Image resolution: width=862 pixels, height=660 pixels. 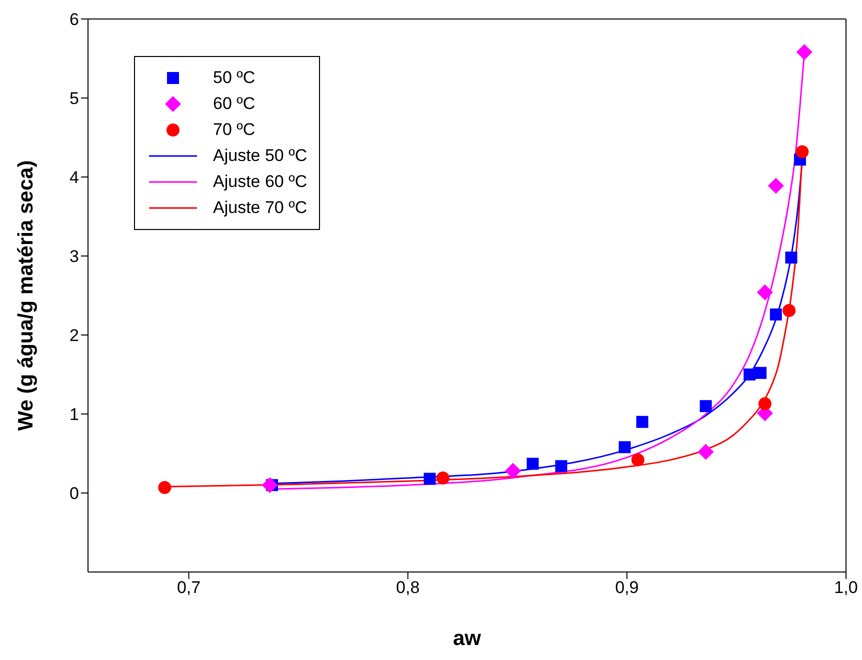 I want to click on y-tick-label: 4, so click(x=74, y=178).